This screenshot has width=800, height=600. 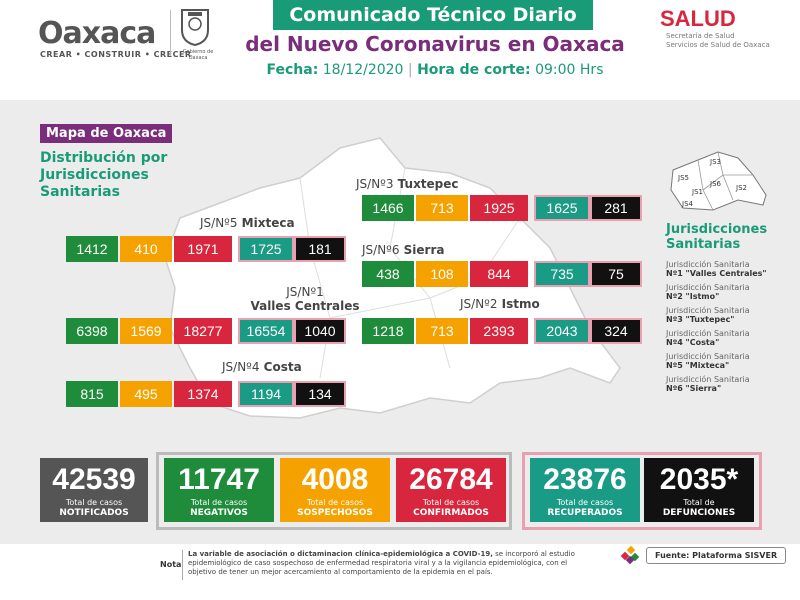 I want to click on mixteca-confirmados: 1971, so click(x=203, y=249).